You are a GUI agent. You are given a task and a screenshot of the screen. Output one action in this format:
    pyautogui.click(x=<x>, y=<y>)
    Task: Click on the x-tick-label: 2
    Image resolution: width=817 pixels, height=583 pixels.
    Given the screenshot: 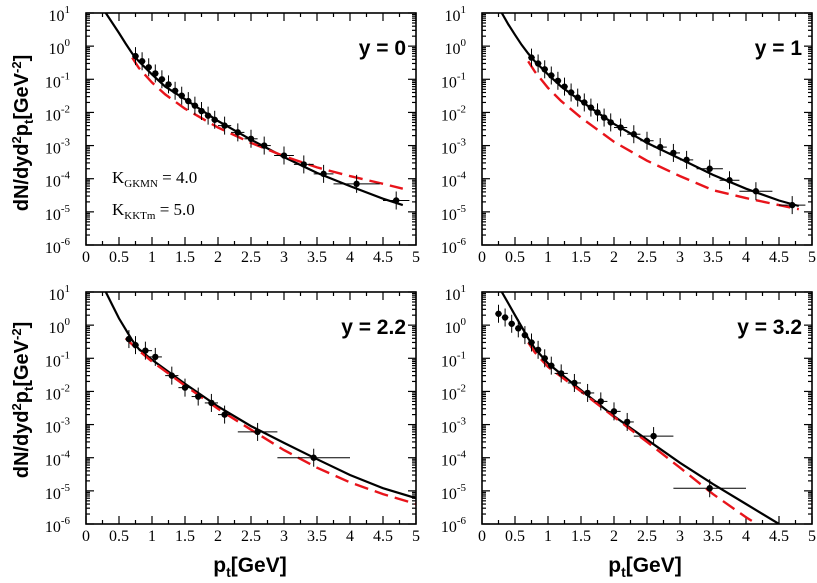 What is the action you would take?
    pyautogui.click(x=614, y=536)
    